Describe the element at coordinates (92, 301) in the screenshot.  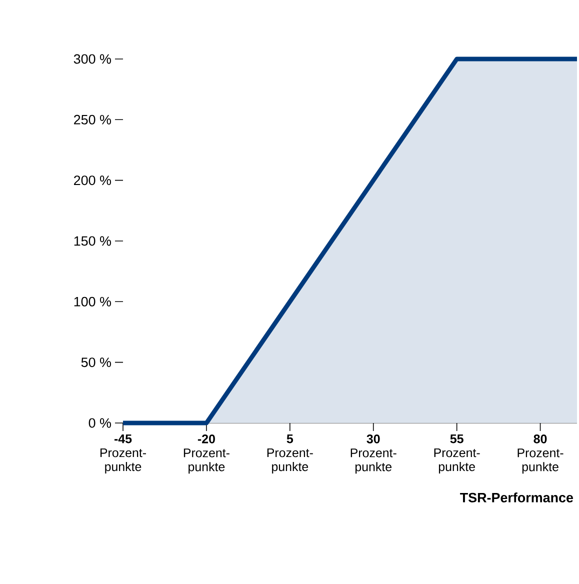
I see `y-tick-label: 100 %` at that location.